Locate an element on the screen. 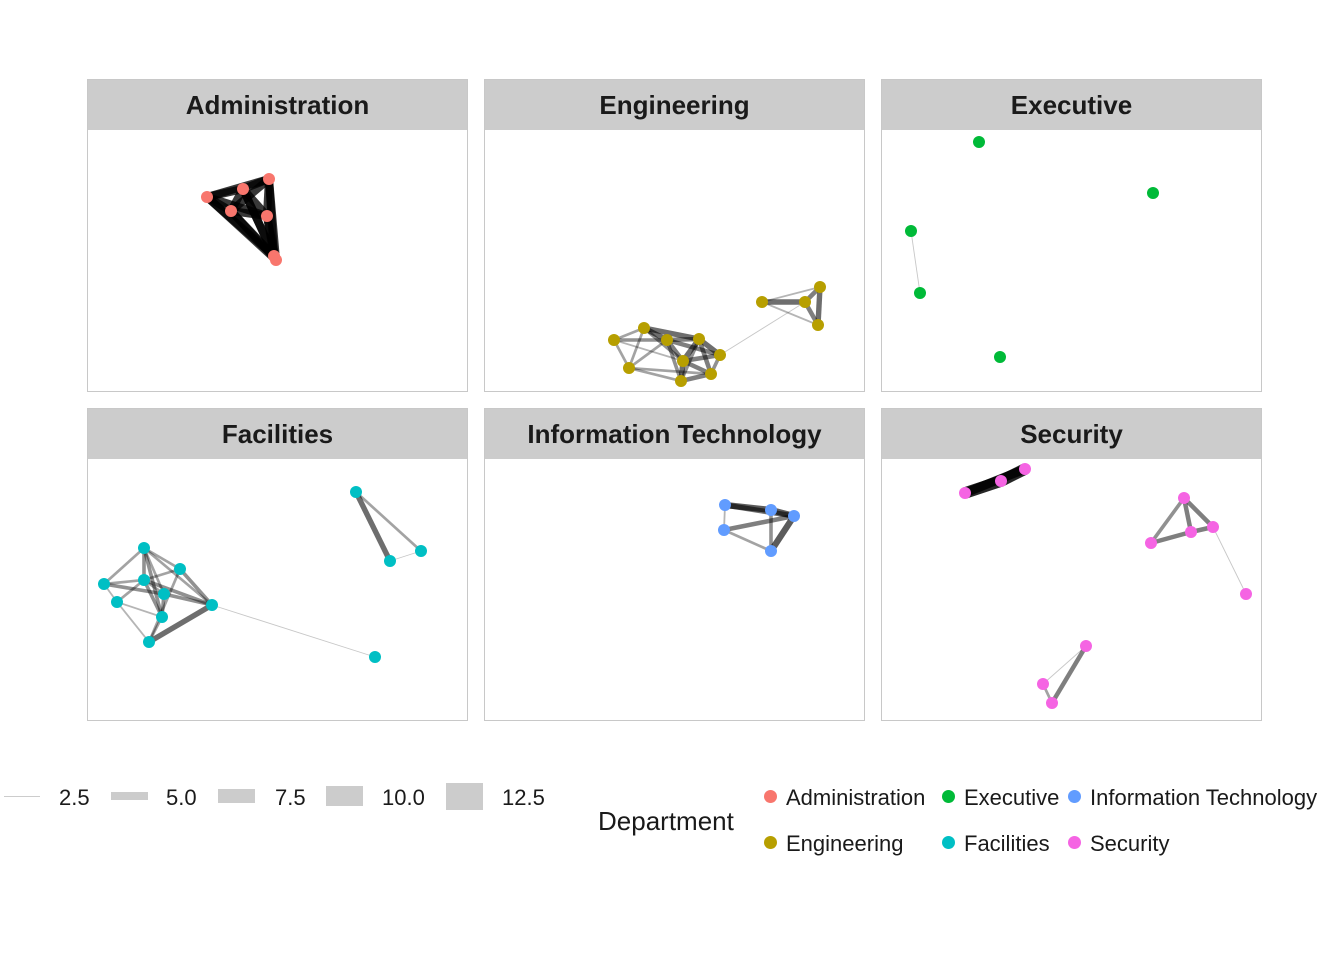  legend-label: Engineering is located at coordinates (845, 843).